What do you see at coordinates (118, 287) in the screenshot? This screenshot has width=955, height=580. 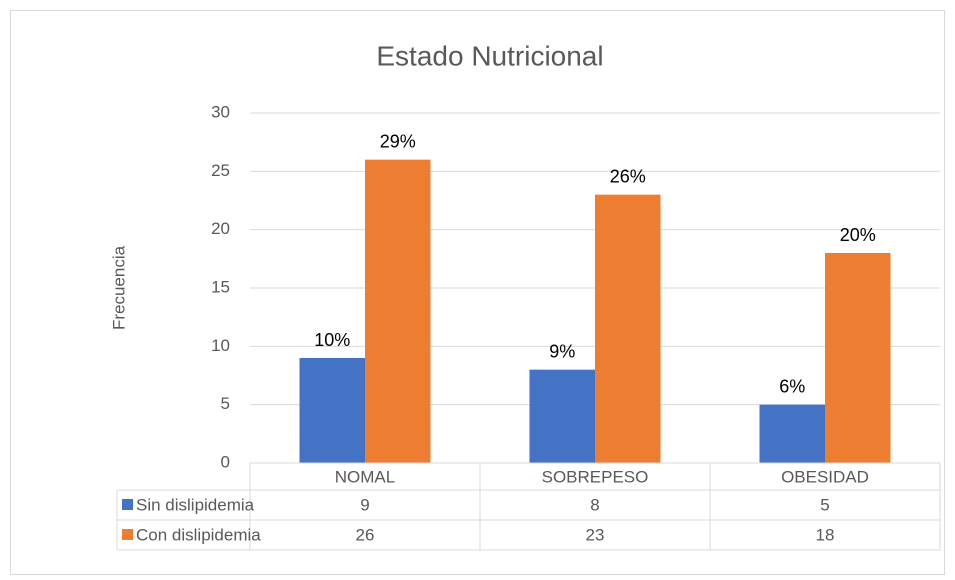 I see `y-axis-label: Frecuencia` at bounding box center [118, 287].